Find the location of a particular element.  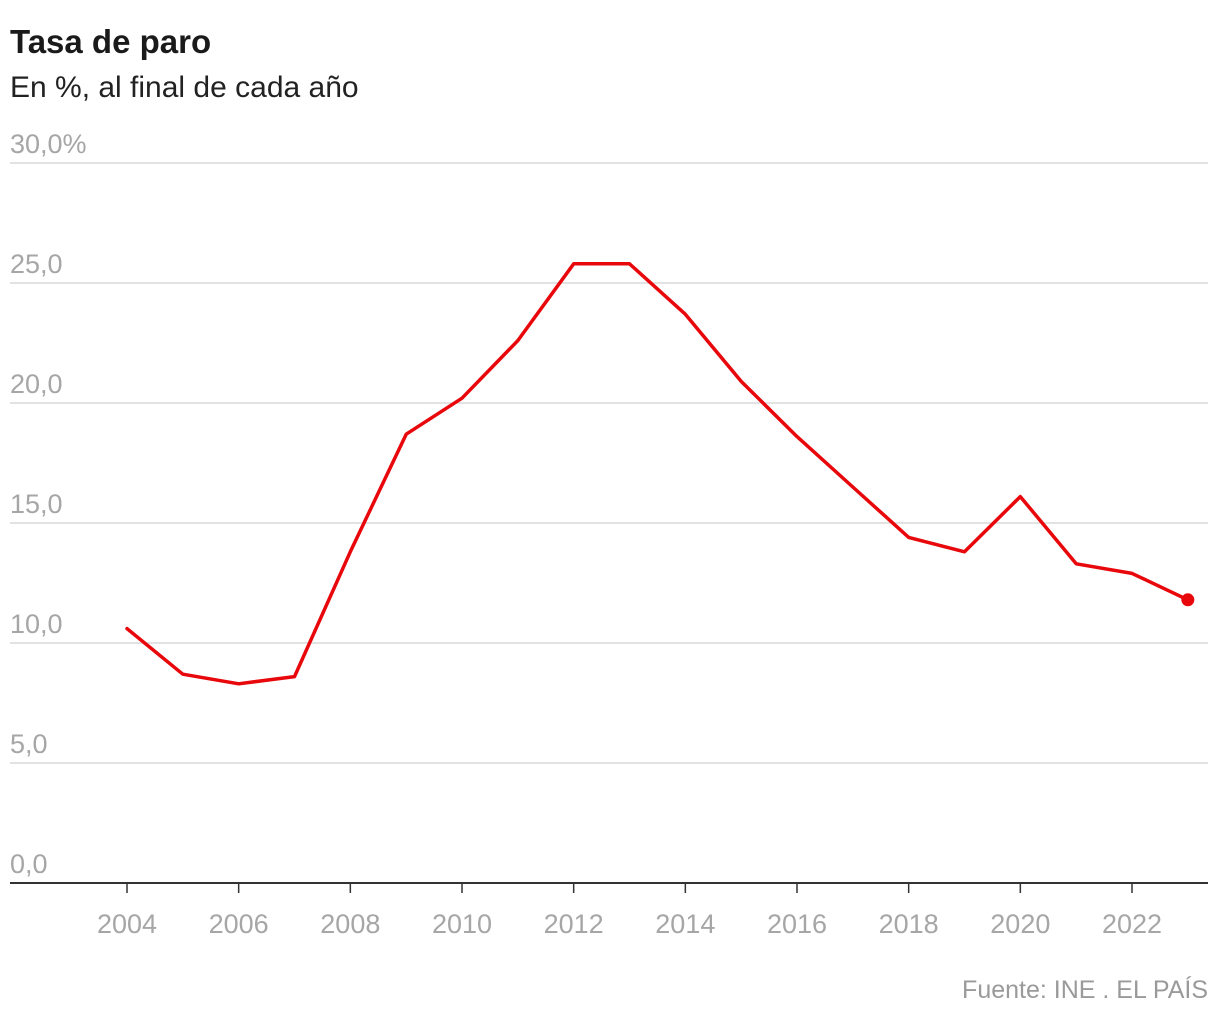

x-tick-label: 2004 is located at coordinates (127, 924).